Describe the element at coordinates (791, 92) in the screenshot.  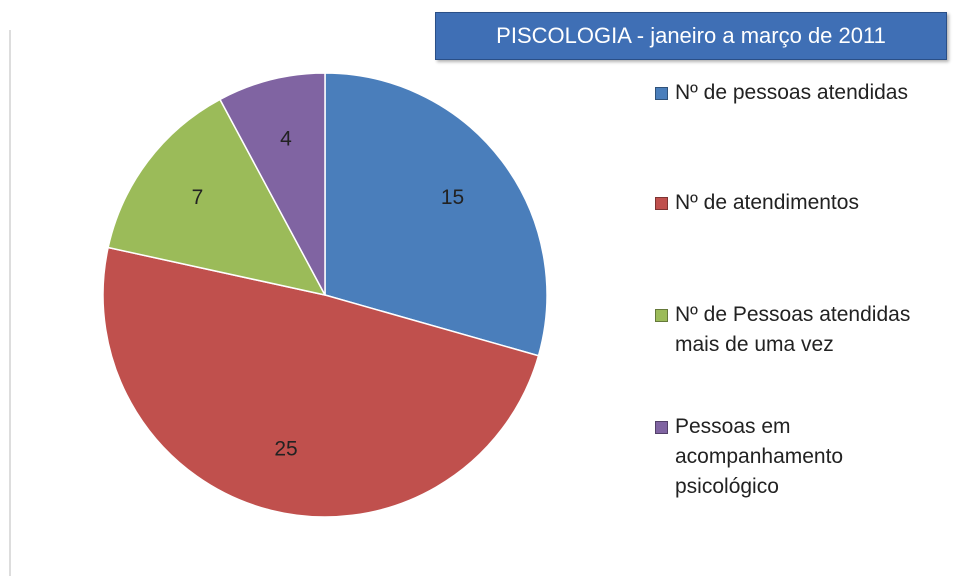
I see `legend-label: Nº de pessoas atendidas` at that location.